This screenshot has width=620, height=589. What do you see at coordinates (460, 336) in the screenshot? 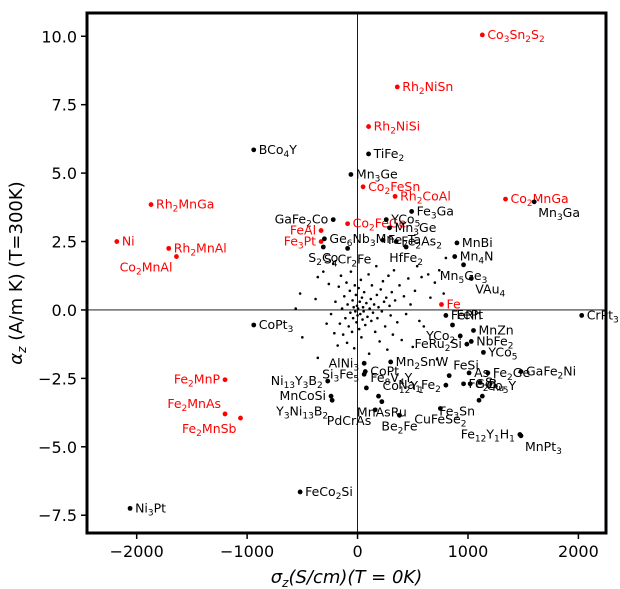
I see `labeled-point-YCo2` at bounding box center [460, 336].